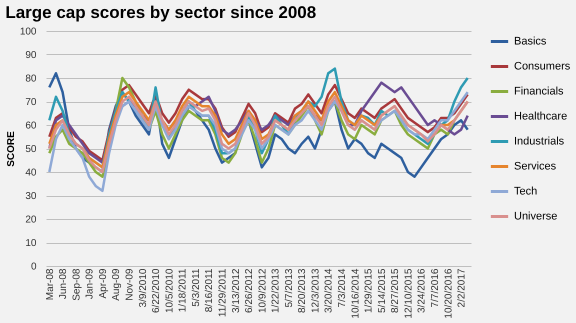 The width and height of the screenshot is (576, 323). What do you see at coordinates (33, 267) in the screenshot?
I see `y-tick-label: 0` at bounding box center [33, 267].